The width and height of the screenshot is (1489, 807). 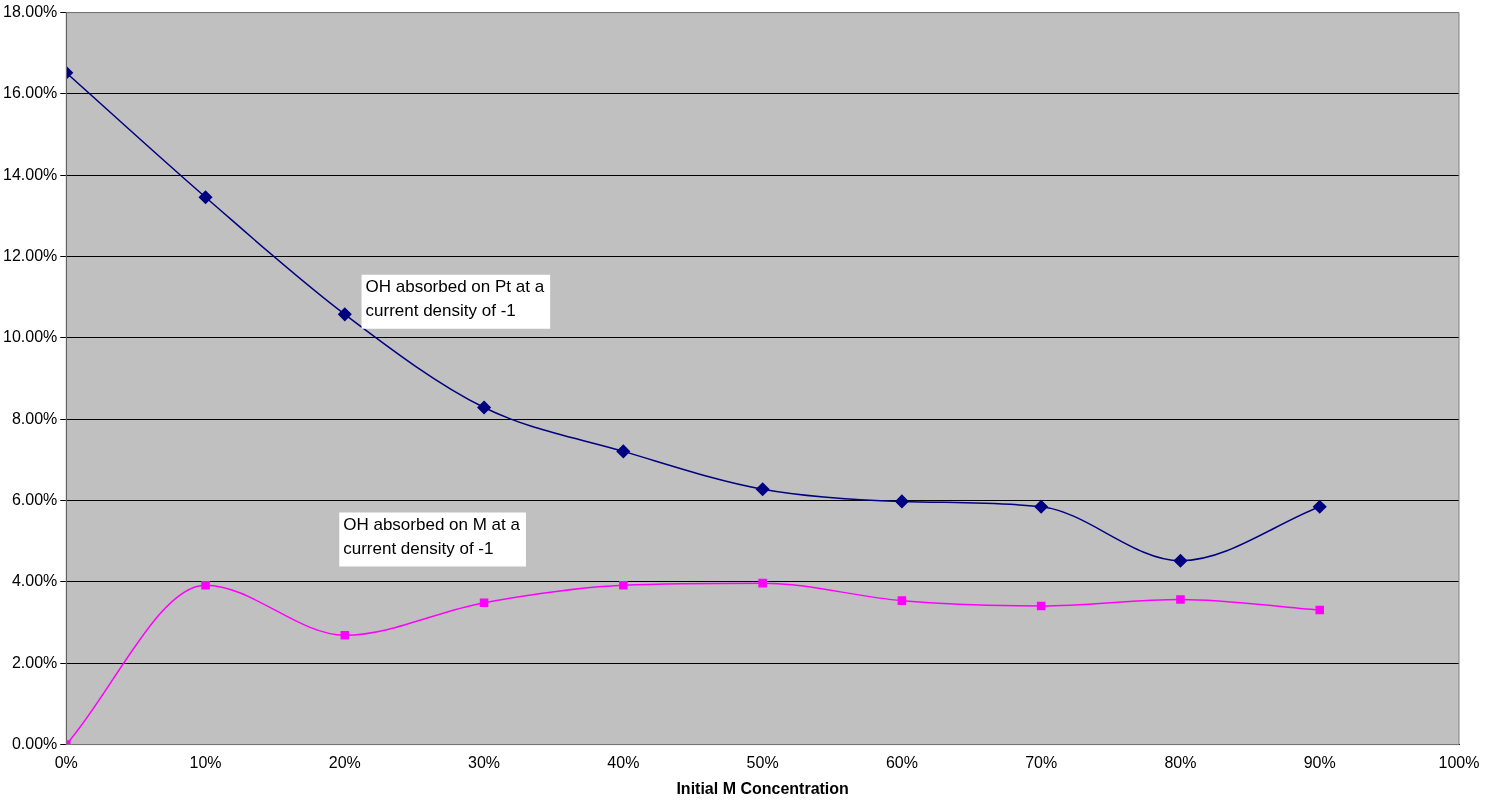 I want to click on y-tick-label: 6.00%, so click(x=34, y=500).